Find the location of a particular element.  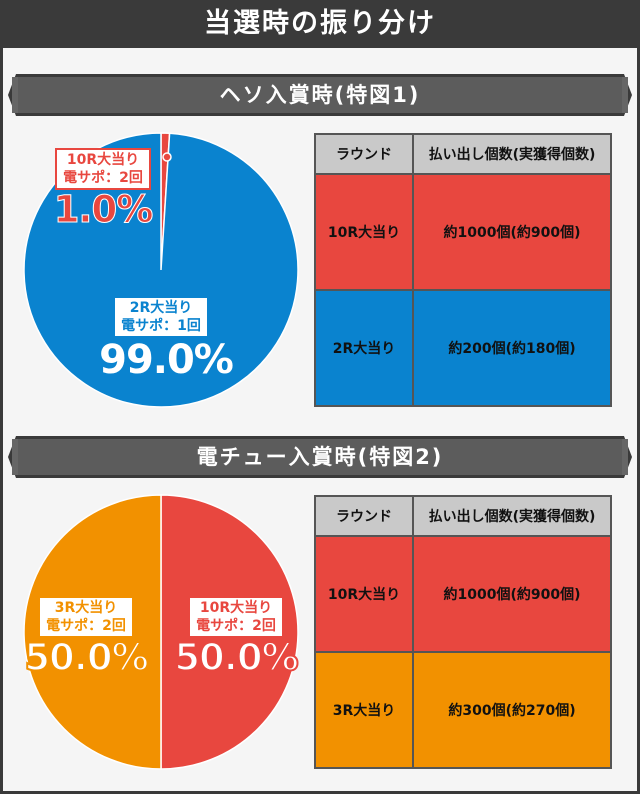

slice-percent: 99.0% is located at coordinates (166, 360).